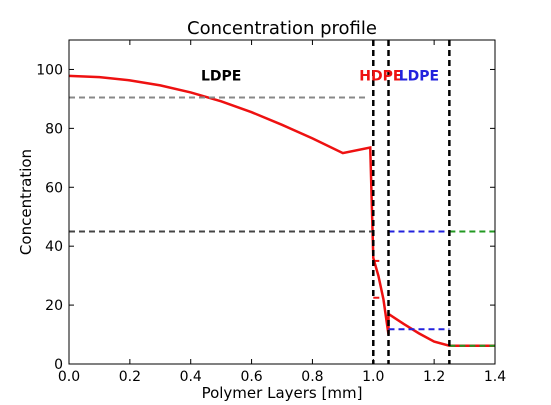 The width and height of the screenshot is (551, 405). I want to click on region-label-1: HDPE, so click(380, 76).